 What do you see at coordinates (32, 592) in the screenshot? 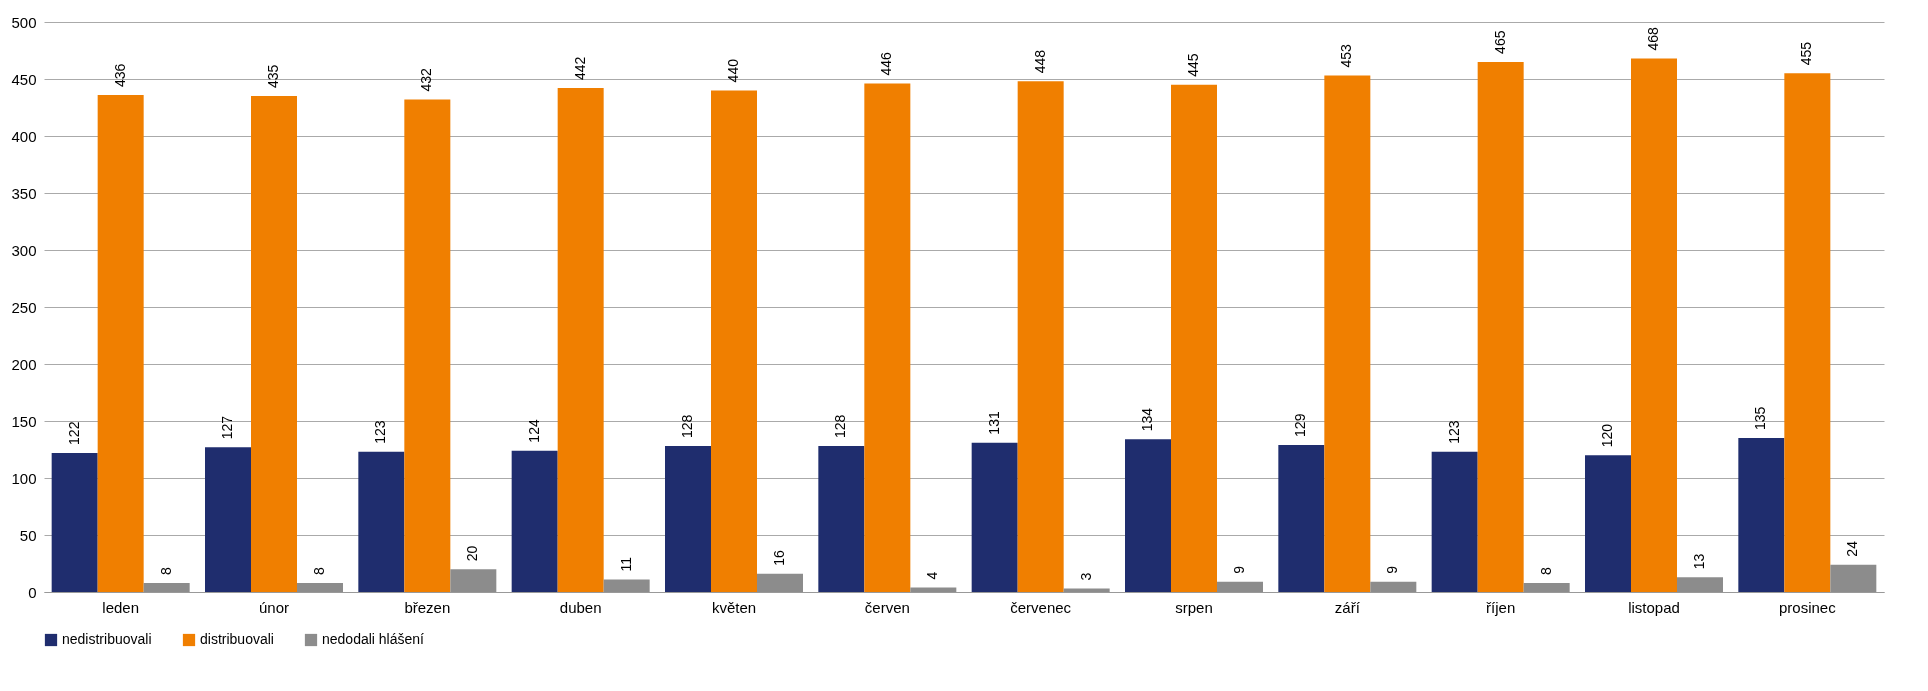
I see `y-tick-label: 0` at bounding box center [32, 592].